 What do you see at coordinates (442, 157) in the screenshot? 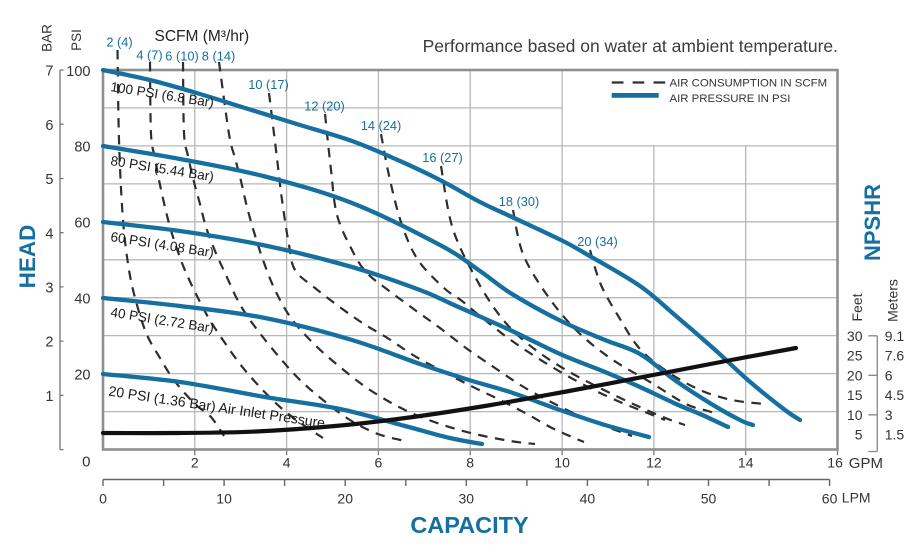
I see `svg-text: 16 (27)` at bounding box center [442, 157].